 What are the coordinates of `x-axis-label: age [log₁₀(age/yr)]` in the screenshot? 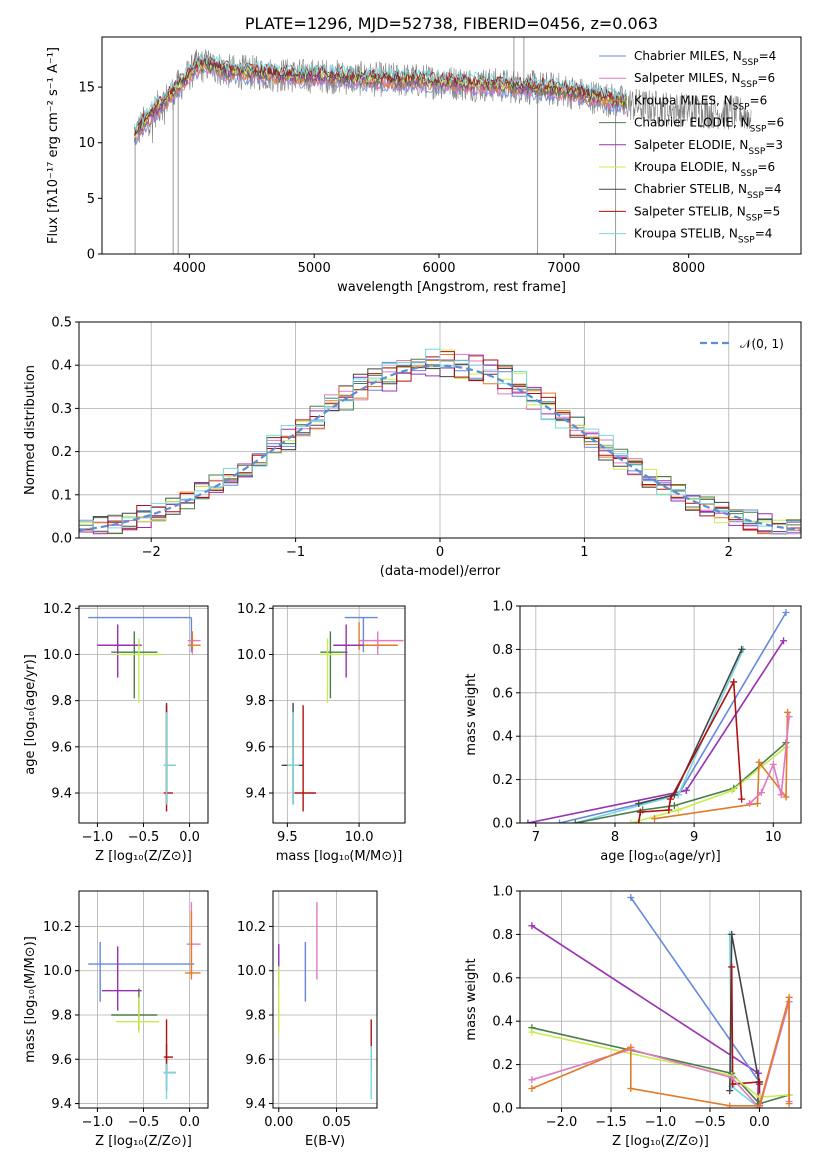 It's located at (660, 856).